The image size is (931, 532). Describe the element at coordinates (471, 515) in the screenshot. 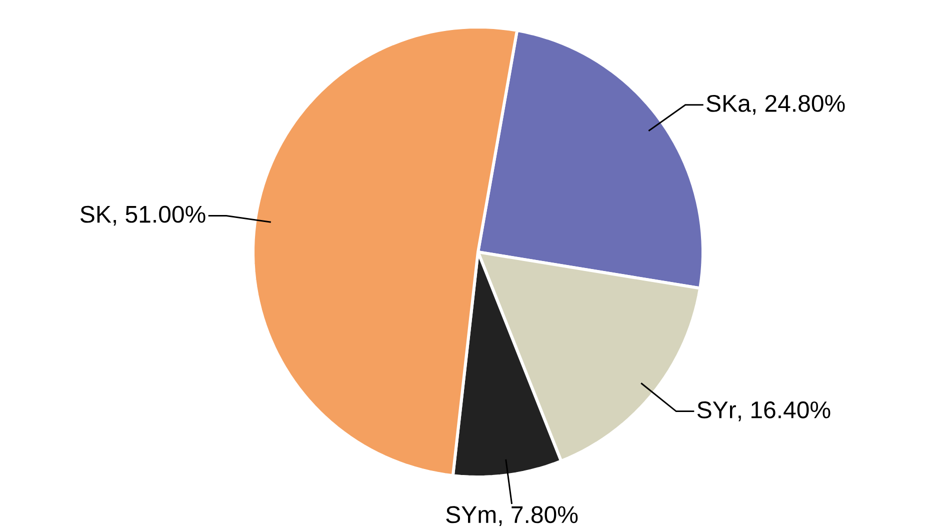

I see `slice-label: SYm` at that location.